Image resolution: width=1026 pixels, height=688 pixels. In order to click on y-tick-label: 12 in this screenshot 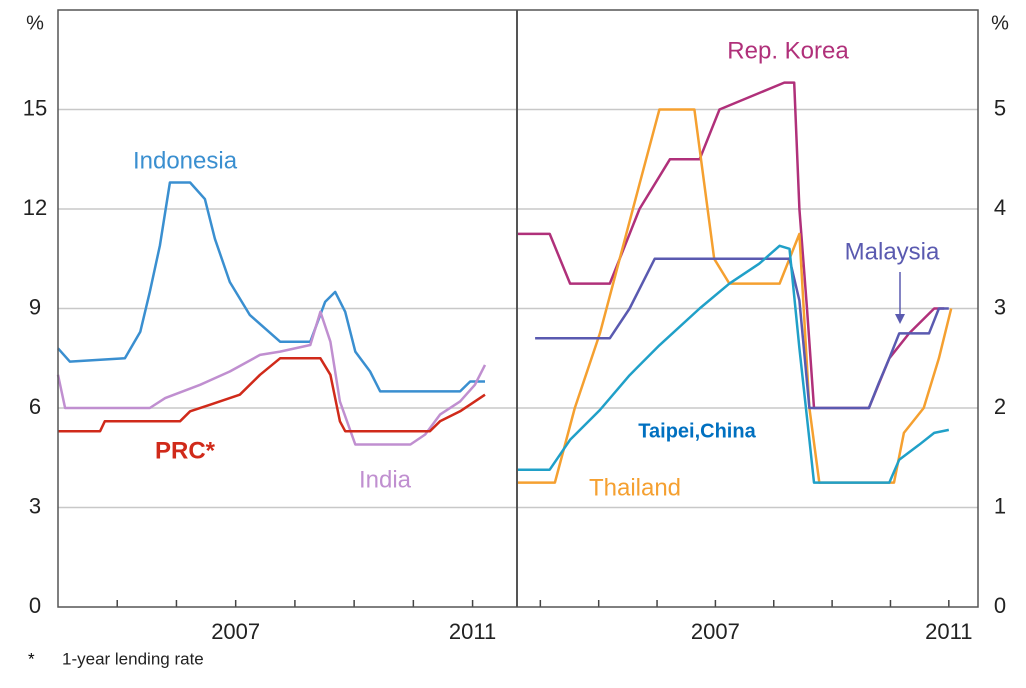, I will do `click(35, 207)`.